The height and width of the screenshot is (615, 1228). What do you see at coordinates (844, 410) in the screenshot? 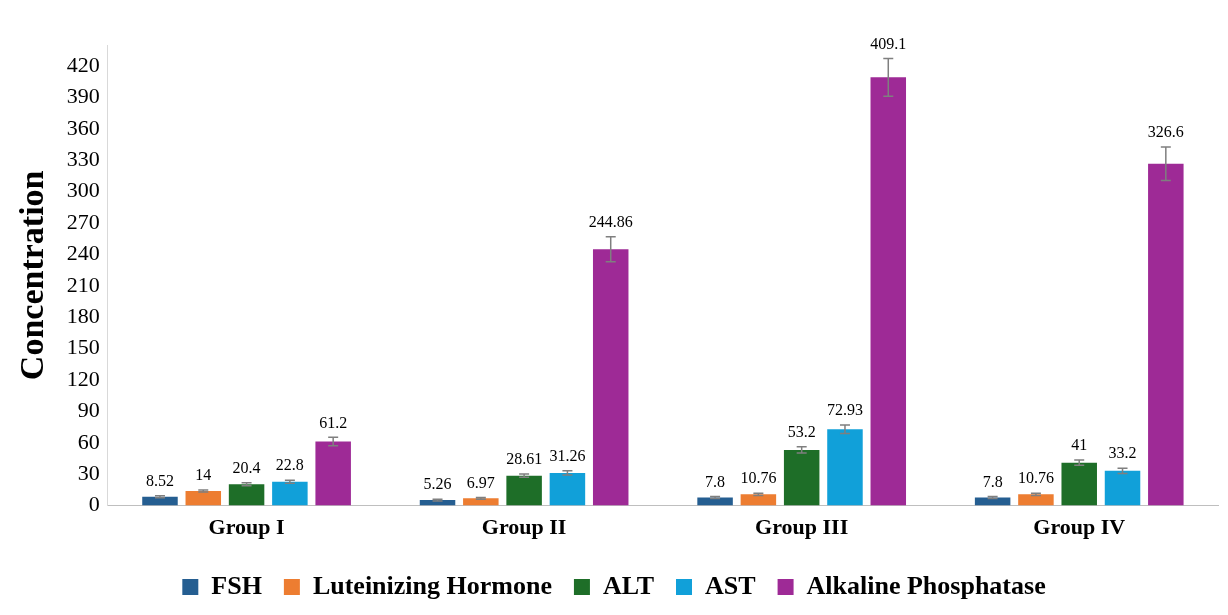
I see `data-label: 72.93` at bounding box center [844, 410].